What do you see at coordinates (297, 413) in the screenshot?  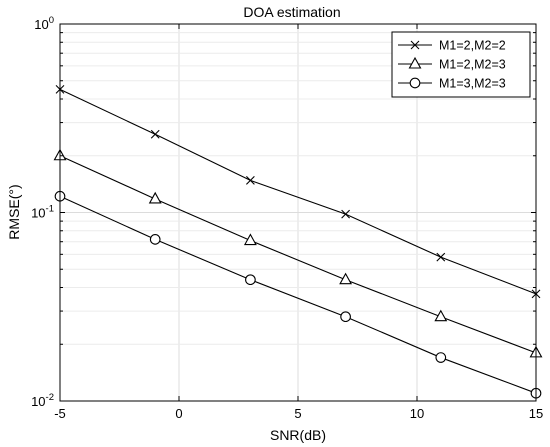 I see `x-tick-label: 5` at bounding box center [297, 413].